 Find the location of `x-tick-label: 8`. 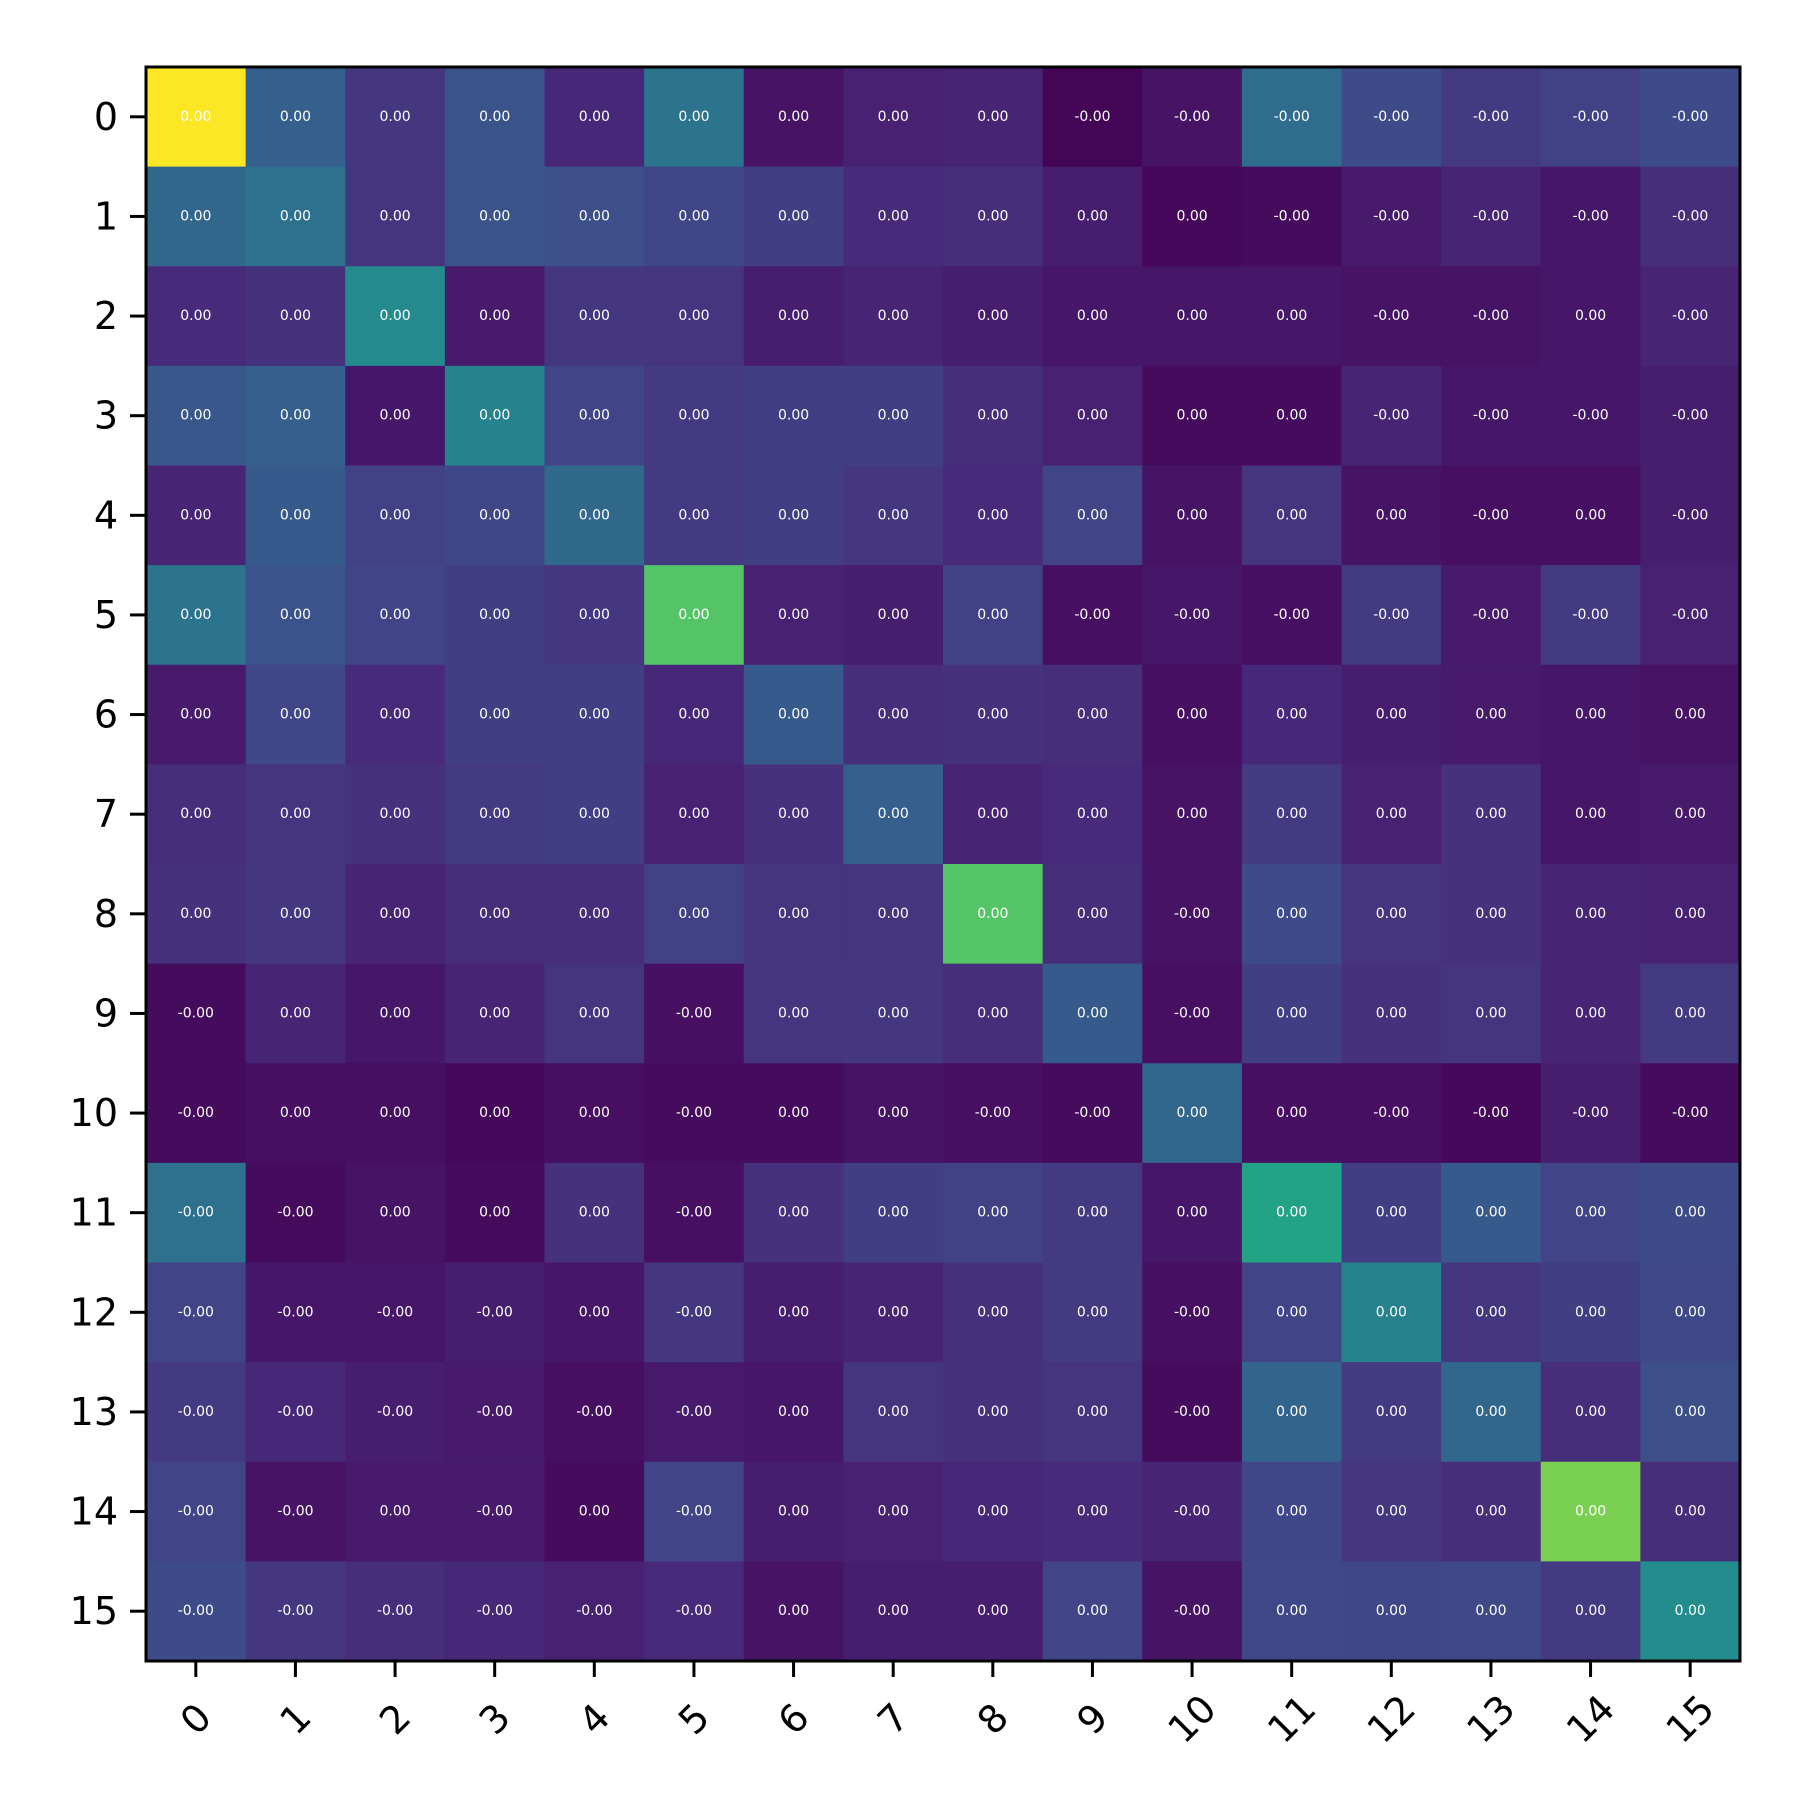

x-tick-label: 8 is located at coordinates (993, 1719).